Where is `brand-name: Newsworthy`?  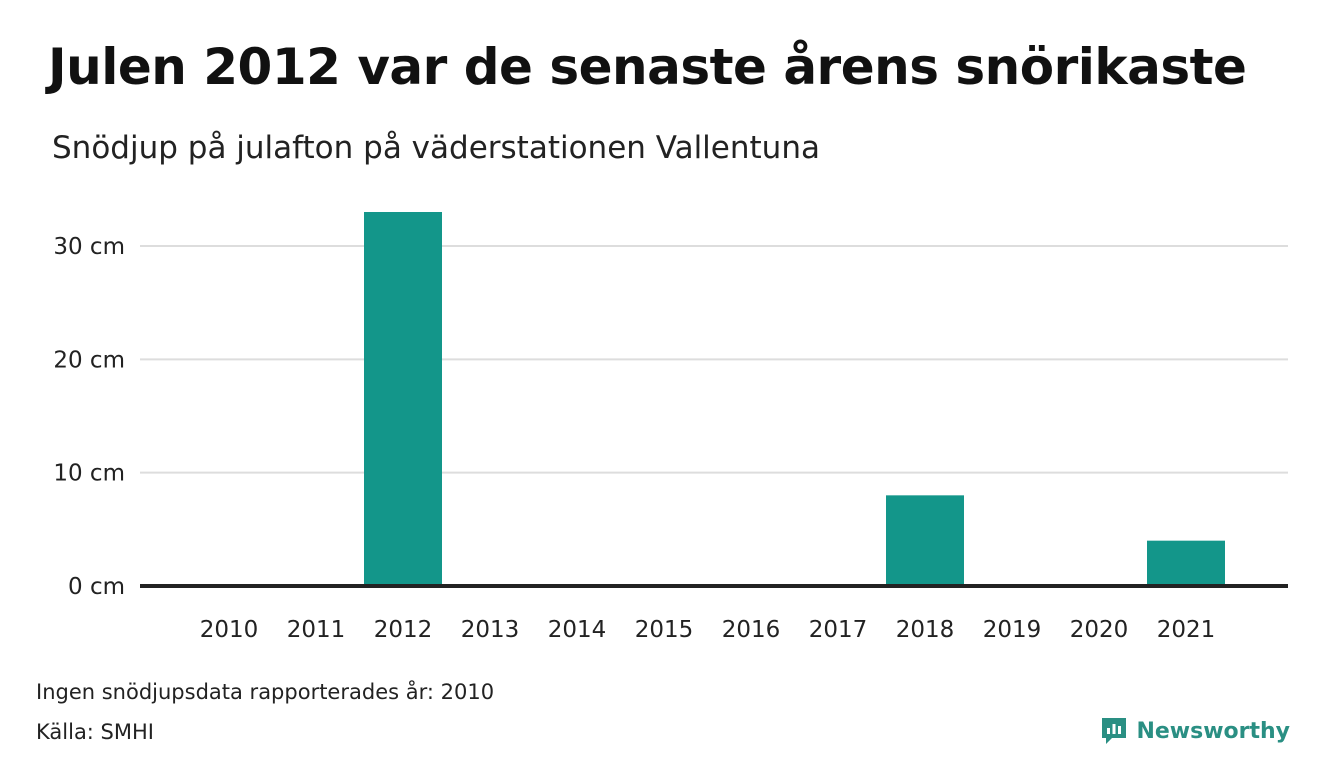 brand-name: Newsworthy is located at coordinates (1213, 731).